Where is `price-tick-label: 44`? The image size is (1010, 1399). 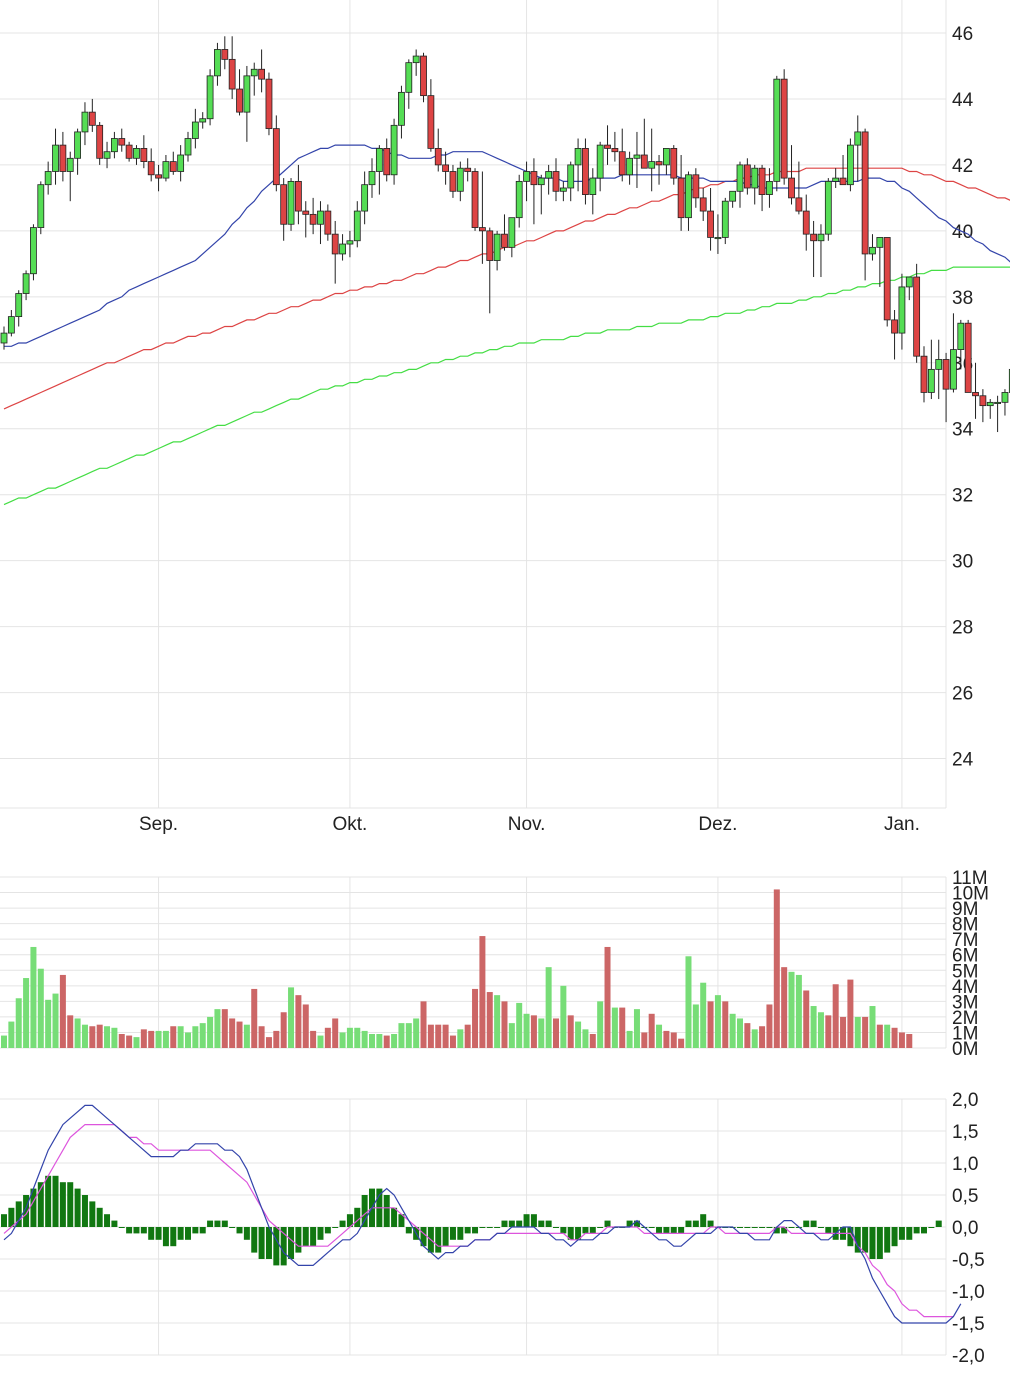
price-tick-label: 44 is located at coordinates (963, 100).